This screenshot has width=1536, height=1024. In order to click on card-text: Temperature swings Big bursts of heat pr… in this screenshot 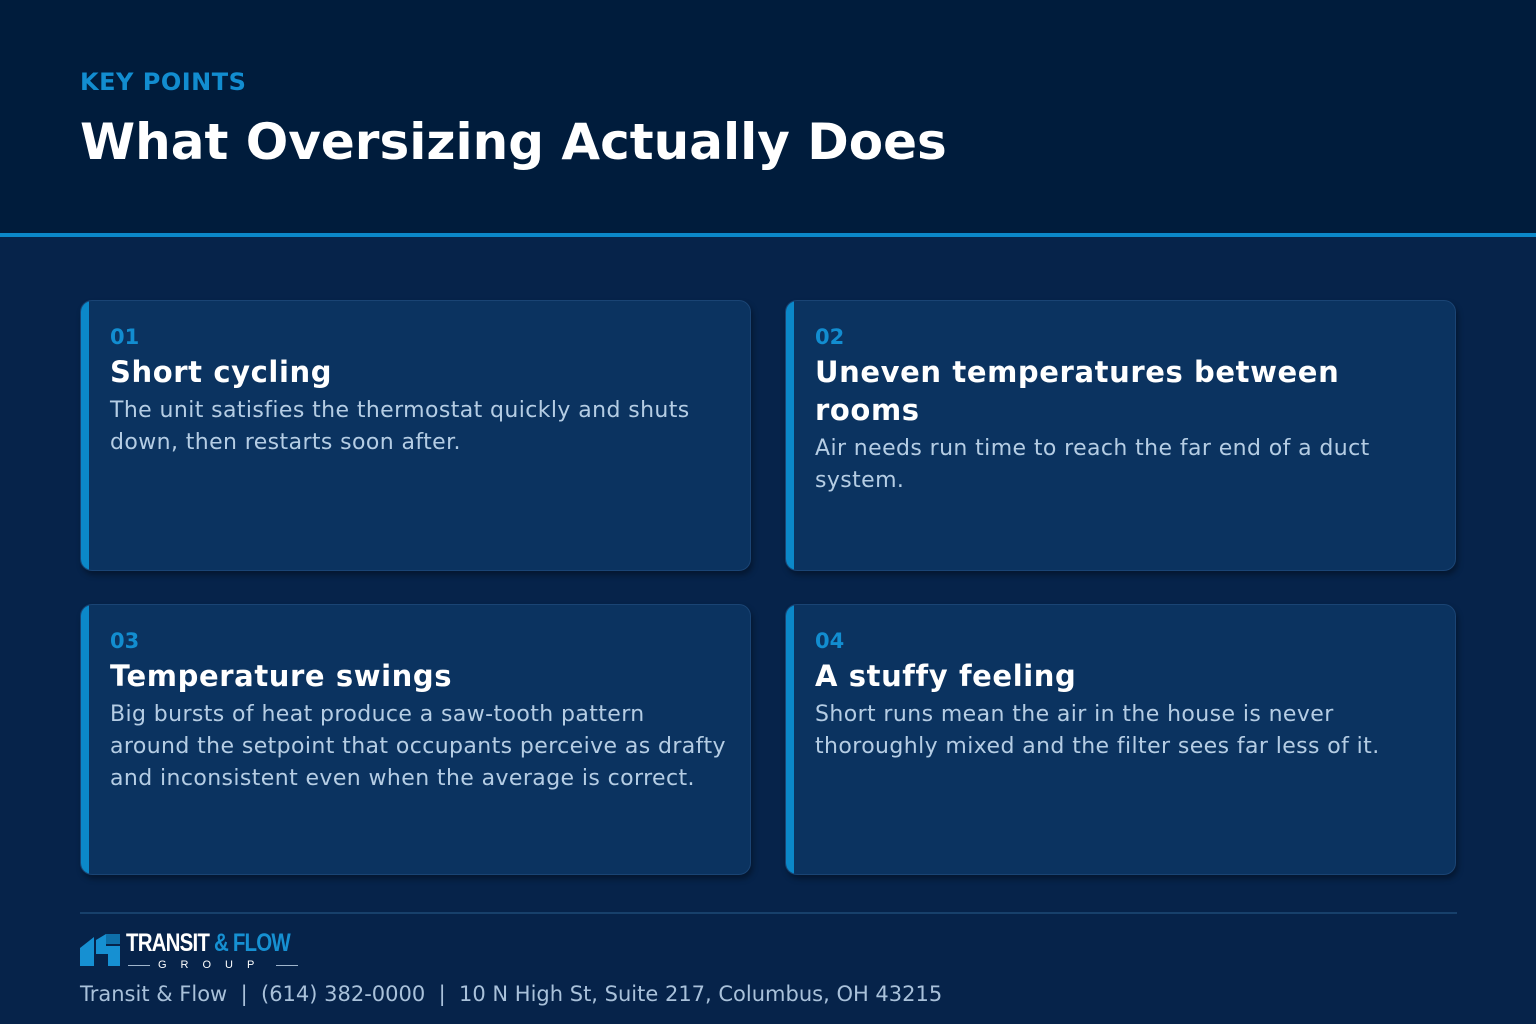, I will do `click(420, 726)`.